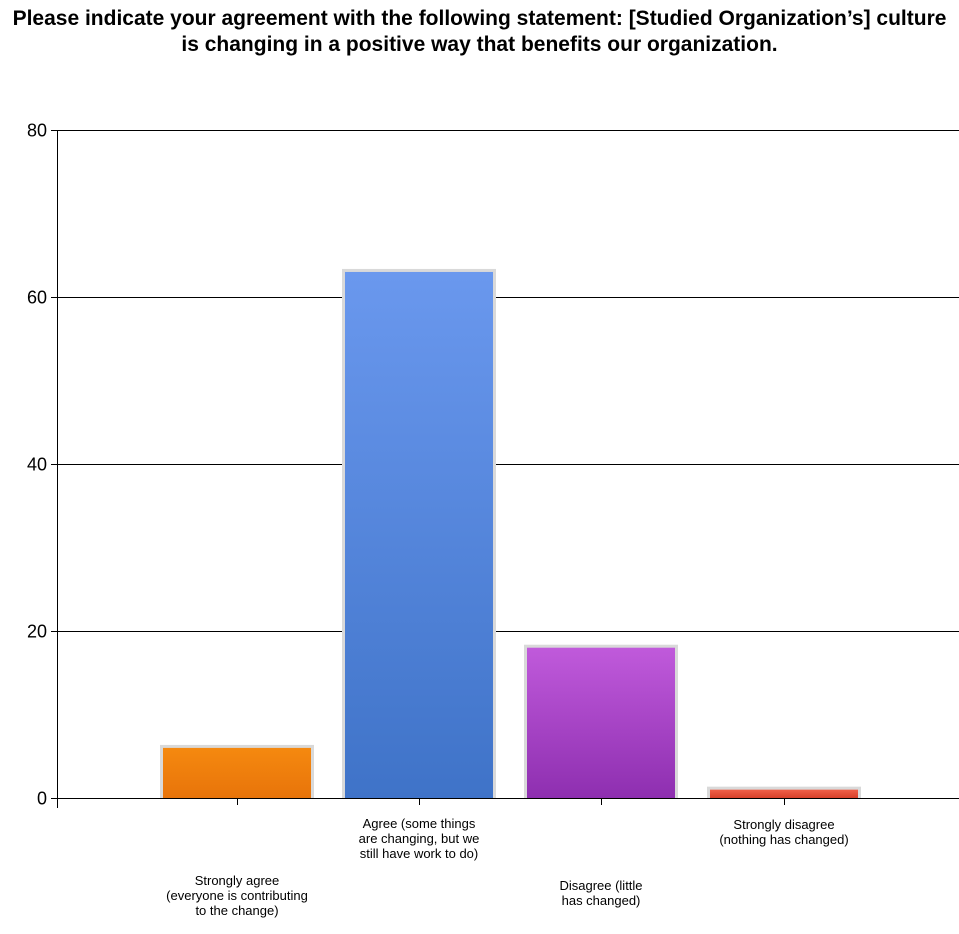 This screenshot has height=934, width=959. What do you see at coordinates (783, 832) in the screenshot?
I see `x-category-label: Strongly disagree (nothing has changed)` at bounding box center [783, 832].